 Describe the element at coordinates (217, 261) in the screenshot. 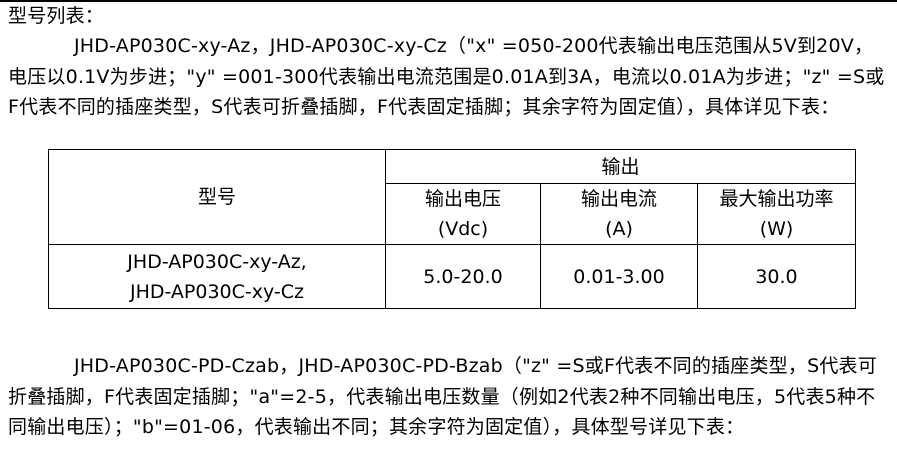

I see `model-line: JHD-AP030C-xy-Az,` at that location.